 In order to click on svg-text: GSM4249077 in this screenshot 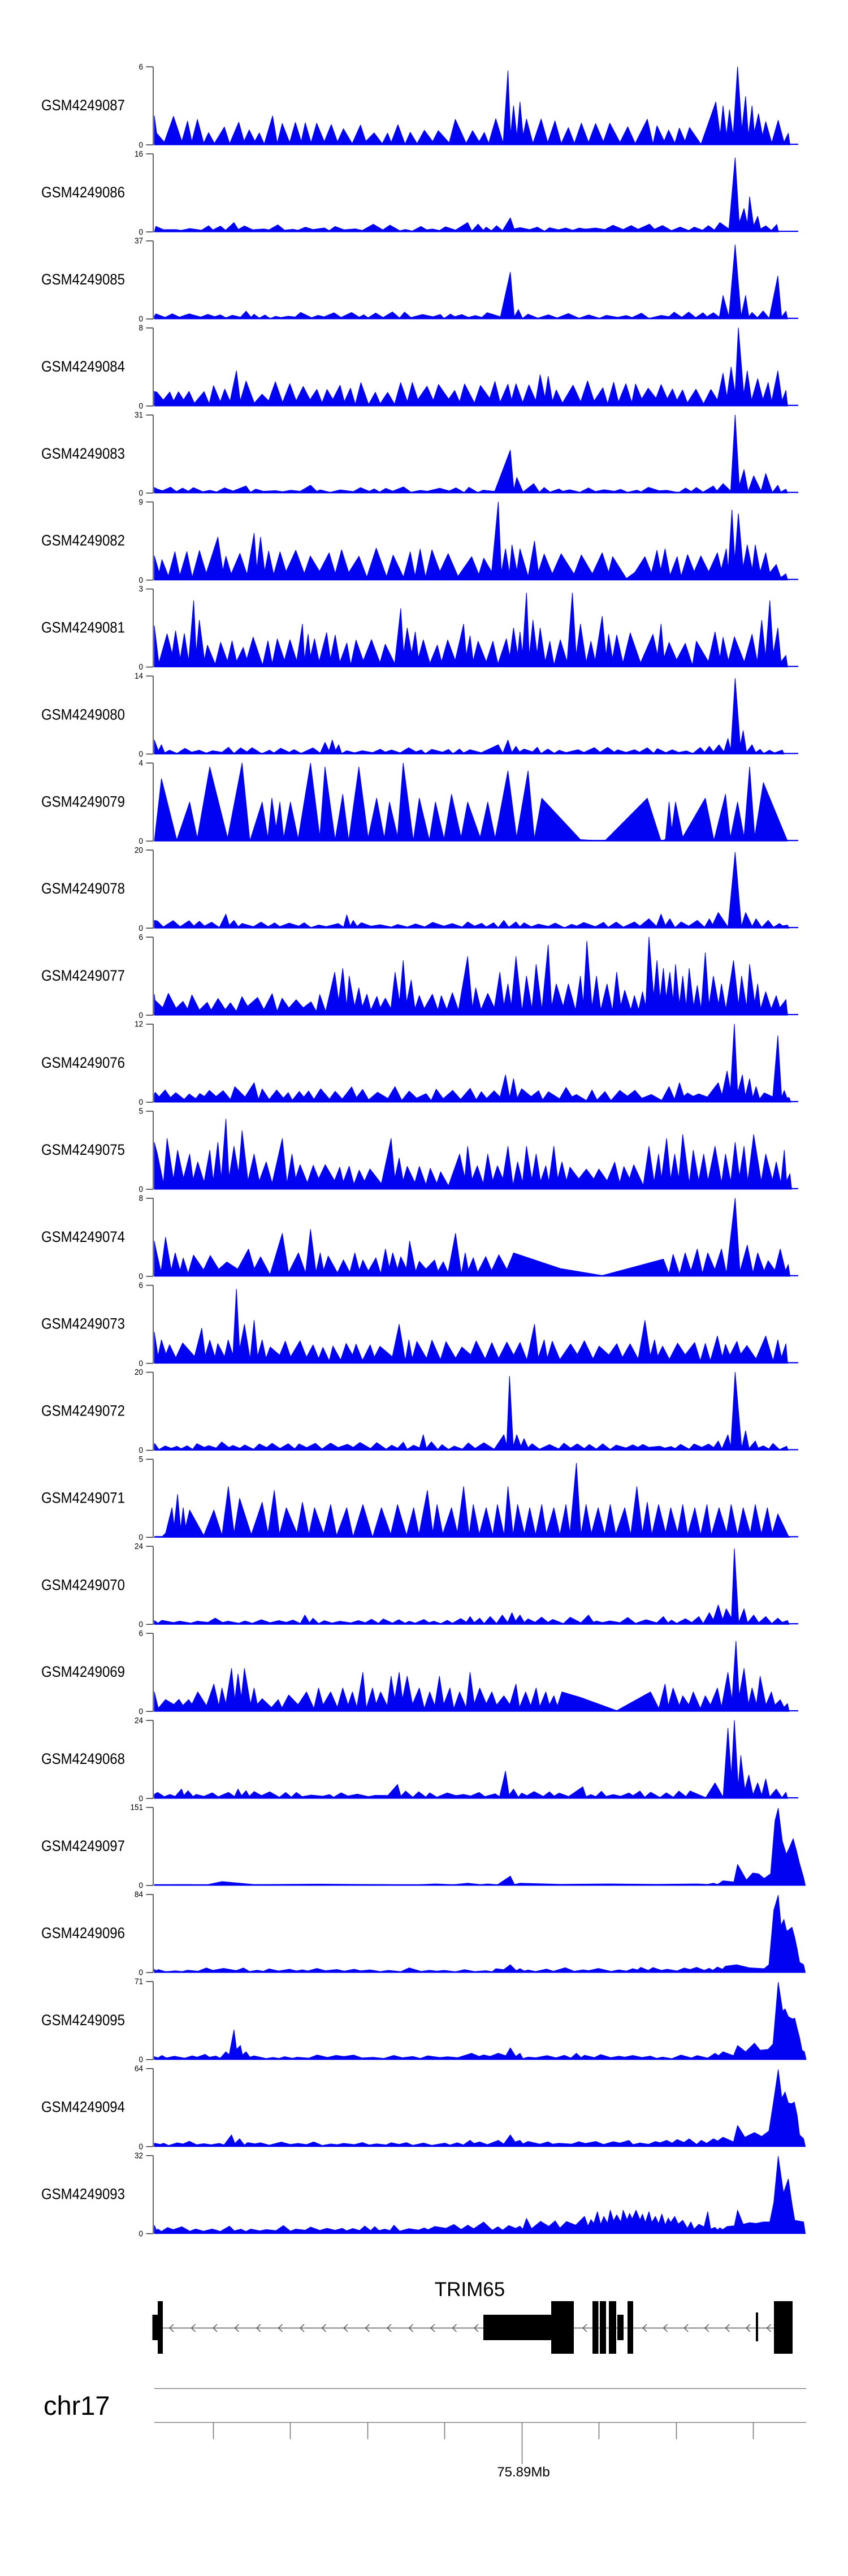, I will do `click(83, 976)`.